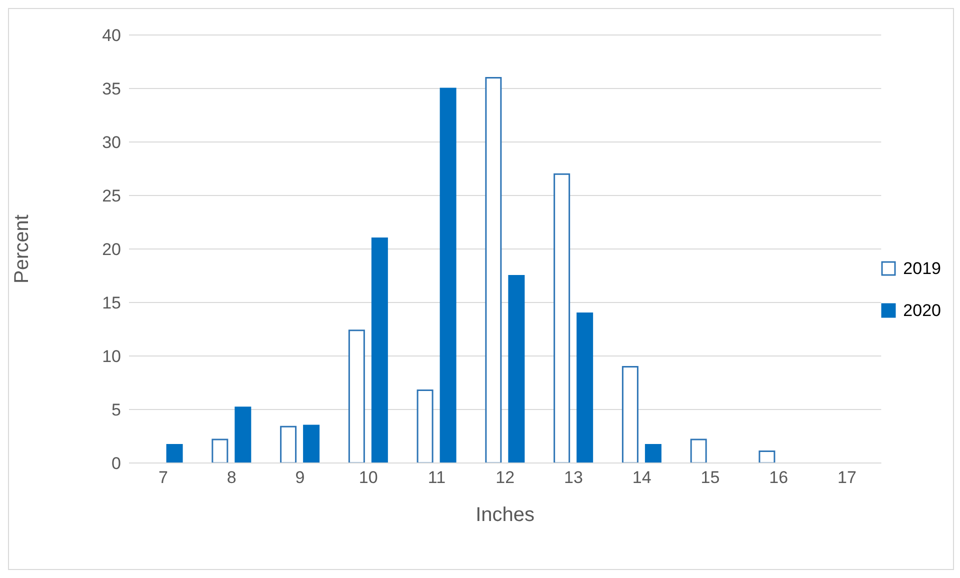 This screenshot has width=960, height=578. What do you see at coordinates (922, 269) in the screenshot?
I see `legend-label: 2019` at bounding box center [922, 269].